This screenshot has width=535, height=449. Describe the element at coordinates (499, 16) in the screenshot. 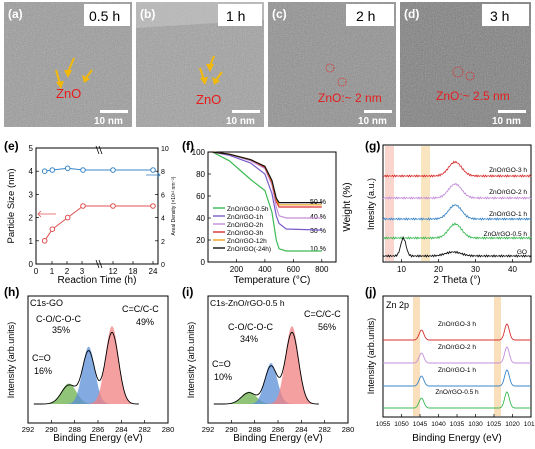

I see `tem-time-d: 3 h` at that location.